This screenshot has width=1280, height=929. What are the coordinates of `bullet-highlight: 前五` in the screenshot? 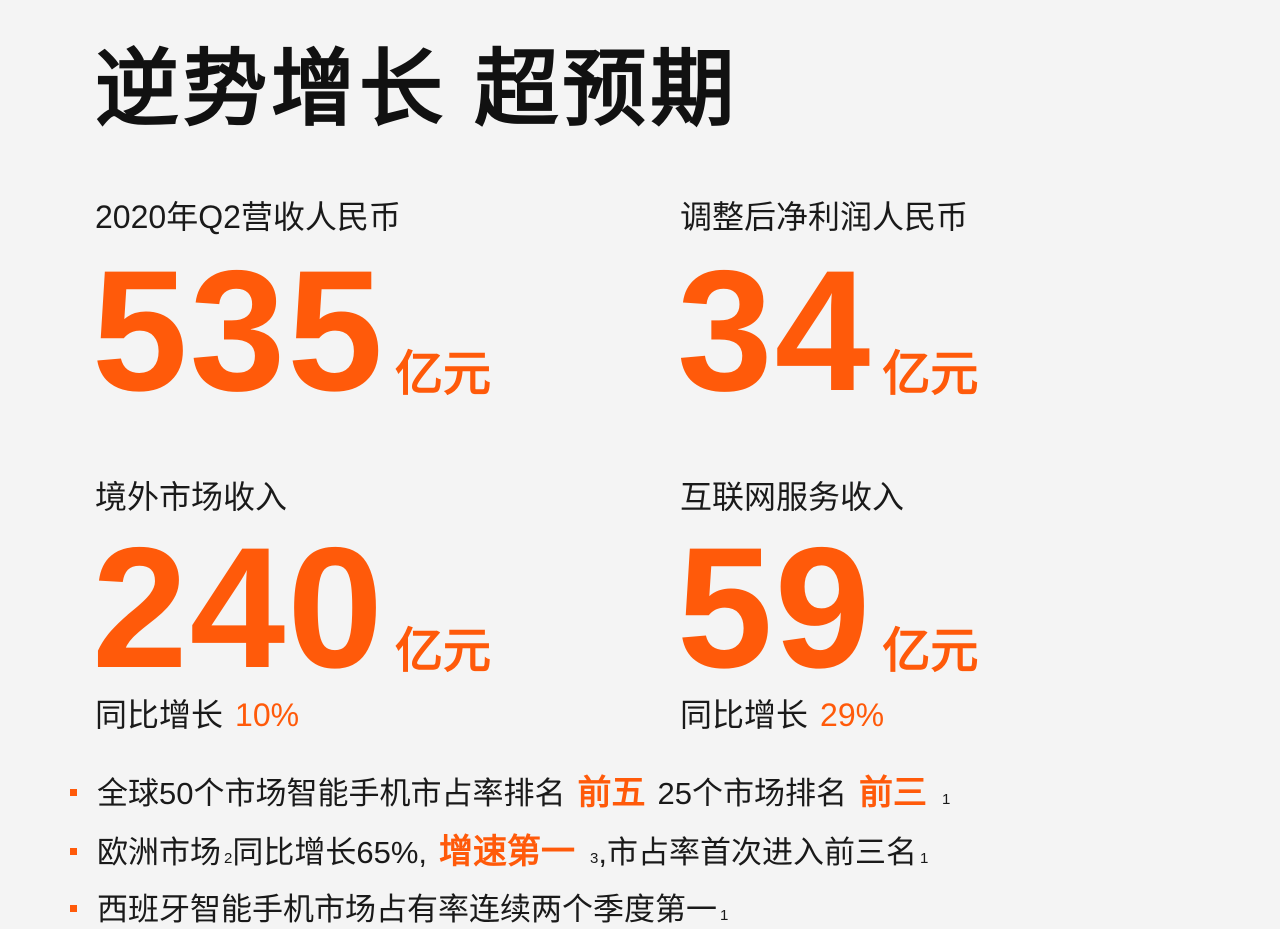 It's located at (611, 793).